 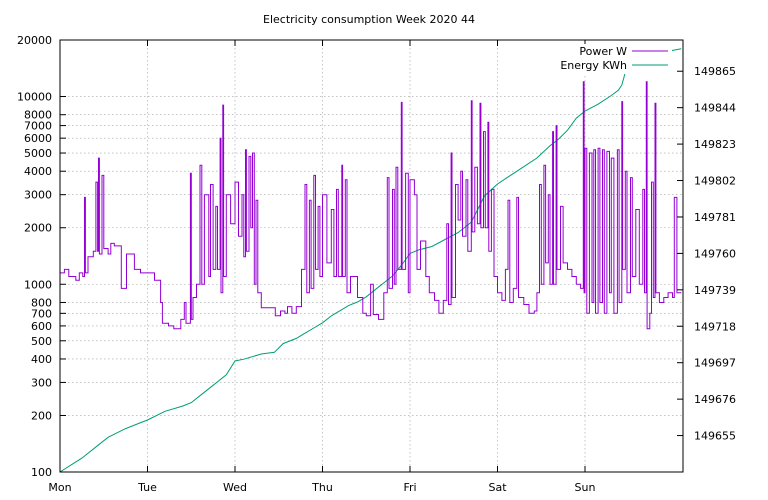 I want to click on y-left-tick-label: 5000, so click(x=38, y=153).